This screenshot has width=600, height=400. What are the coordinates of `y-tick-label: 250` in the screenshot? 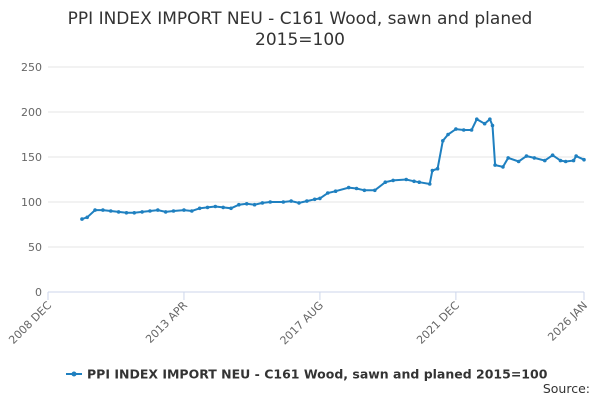 It's located at (31, 67).